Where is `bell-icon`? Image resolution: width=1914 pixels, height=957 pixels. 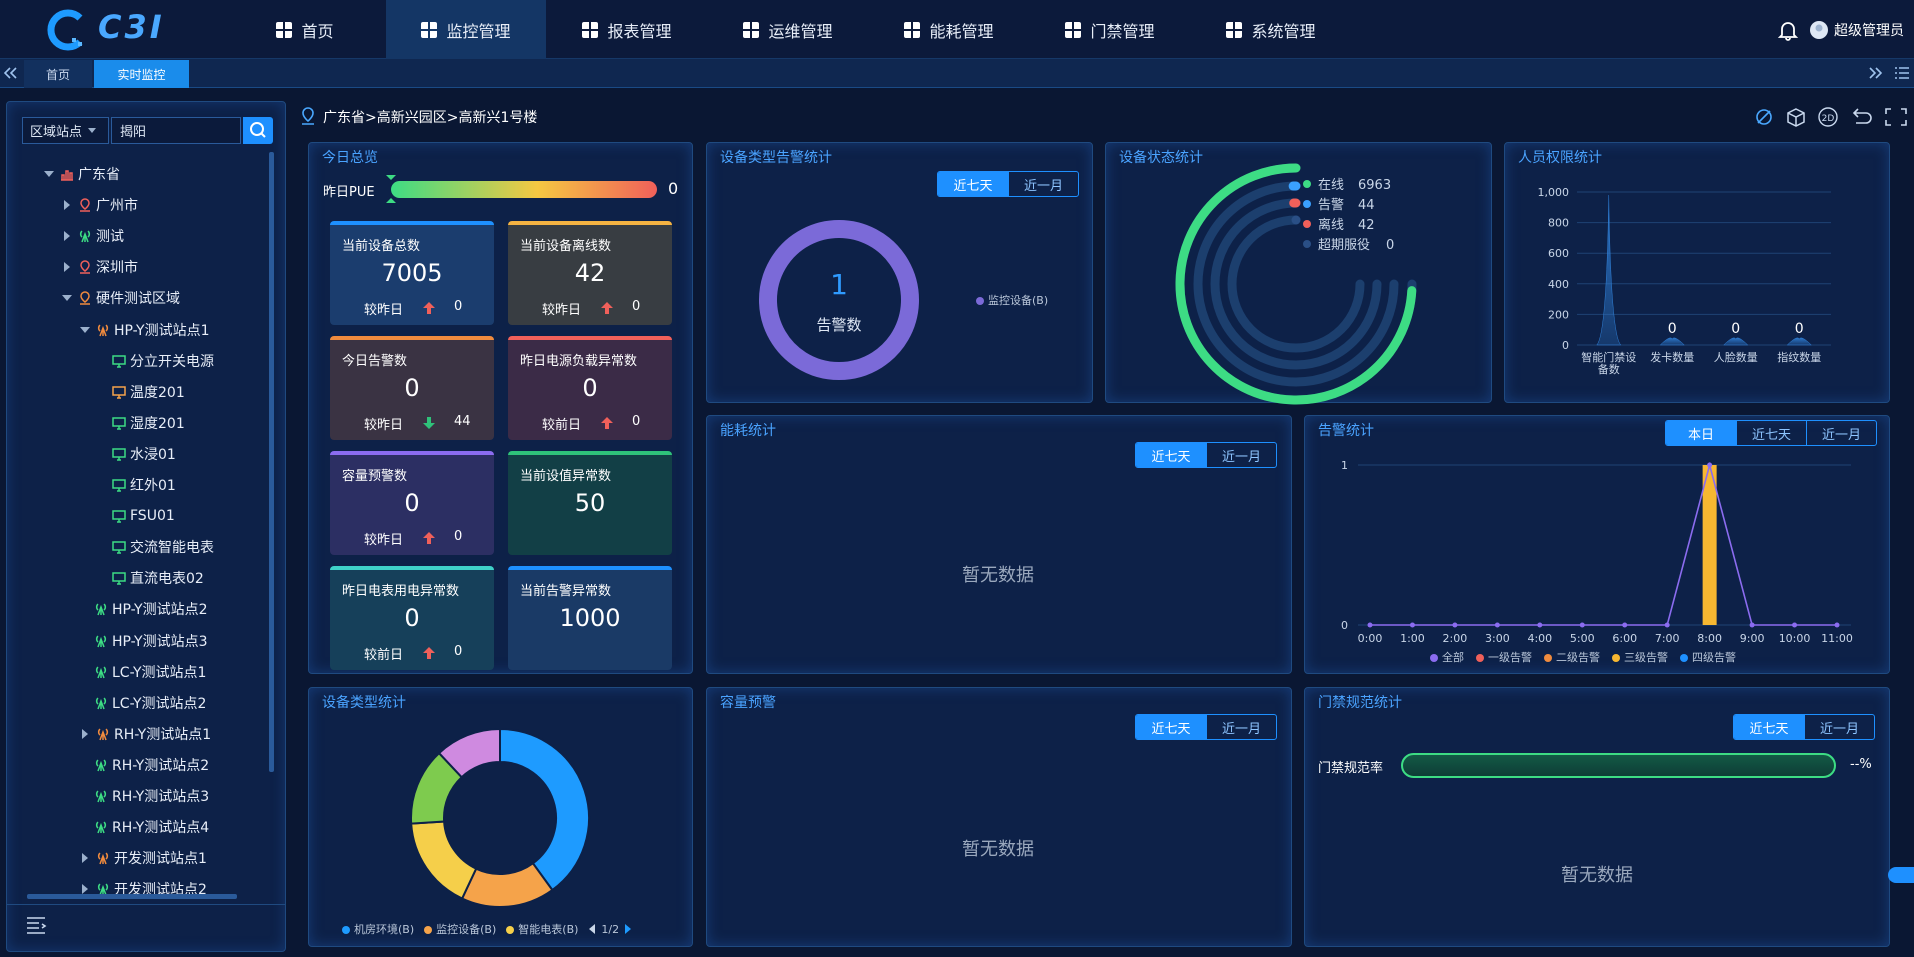 bell-icon is located at coordinates (1788, 30).